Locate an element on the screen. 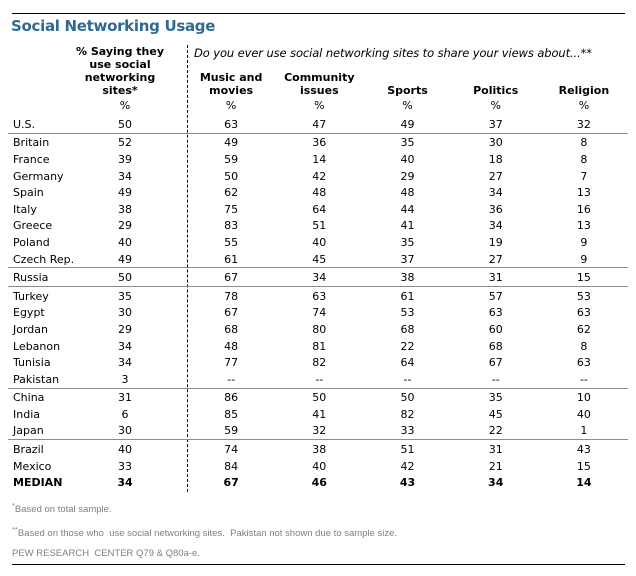 Image resolution: width=636 pixels, height=576 pixels. cell-value: 39 is located at coordinates (125, 159).